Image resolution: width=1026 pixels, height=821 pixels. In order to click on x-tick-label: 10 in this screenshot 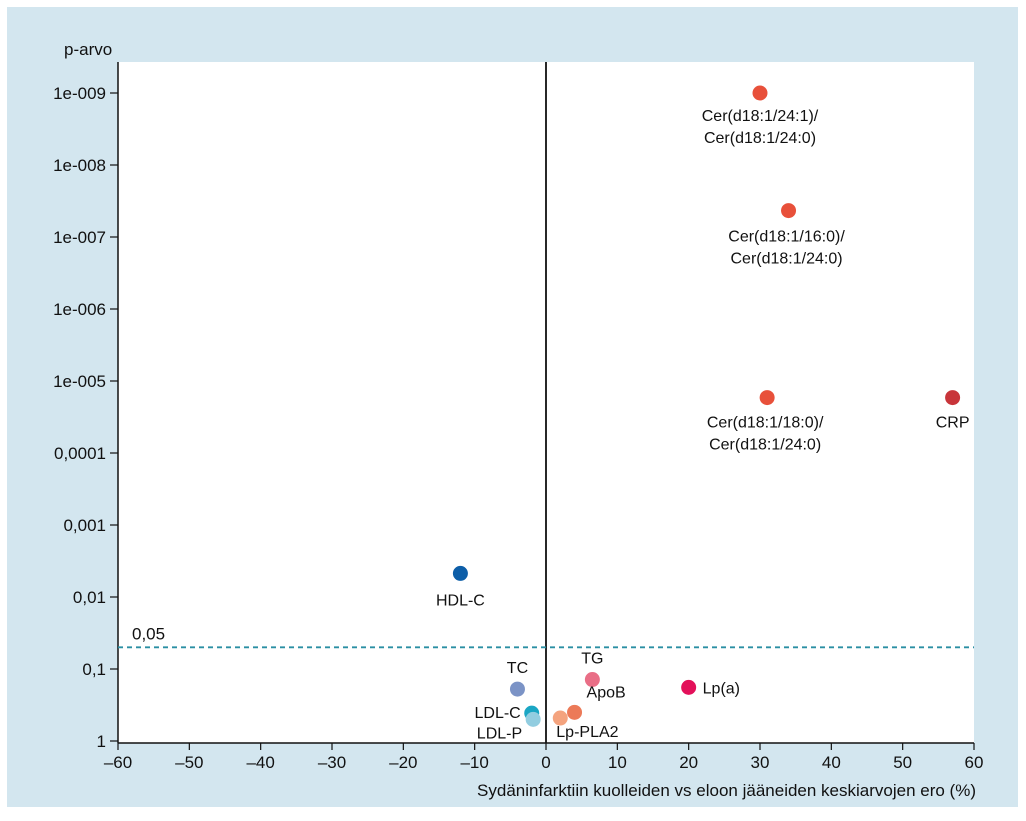, I will do `click(617, 762)`.